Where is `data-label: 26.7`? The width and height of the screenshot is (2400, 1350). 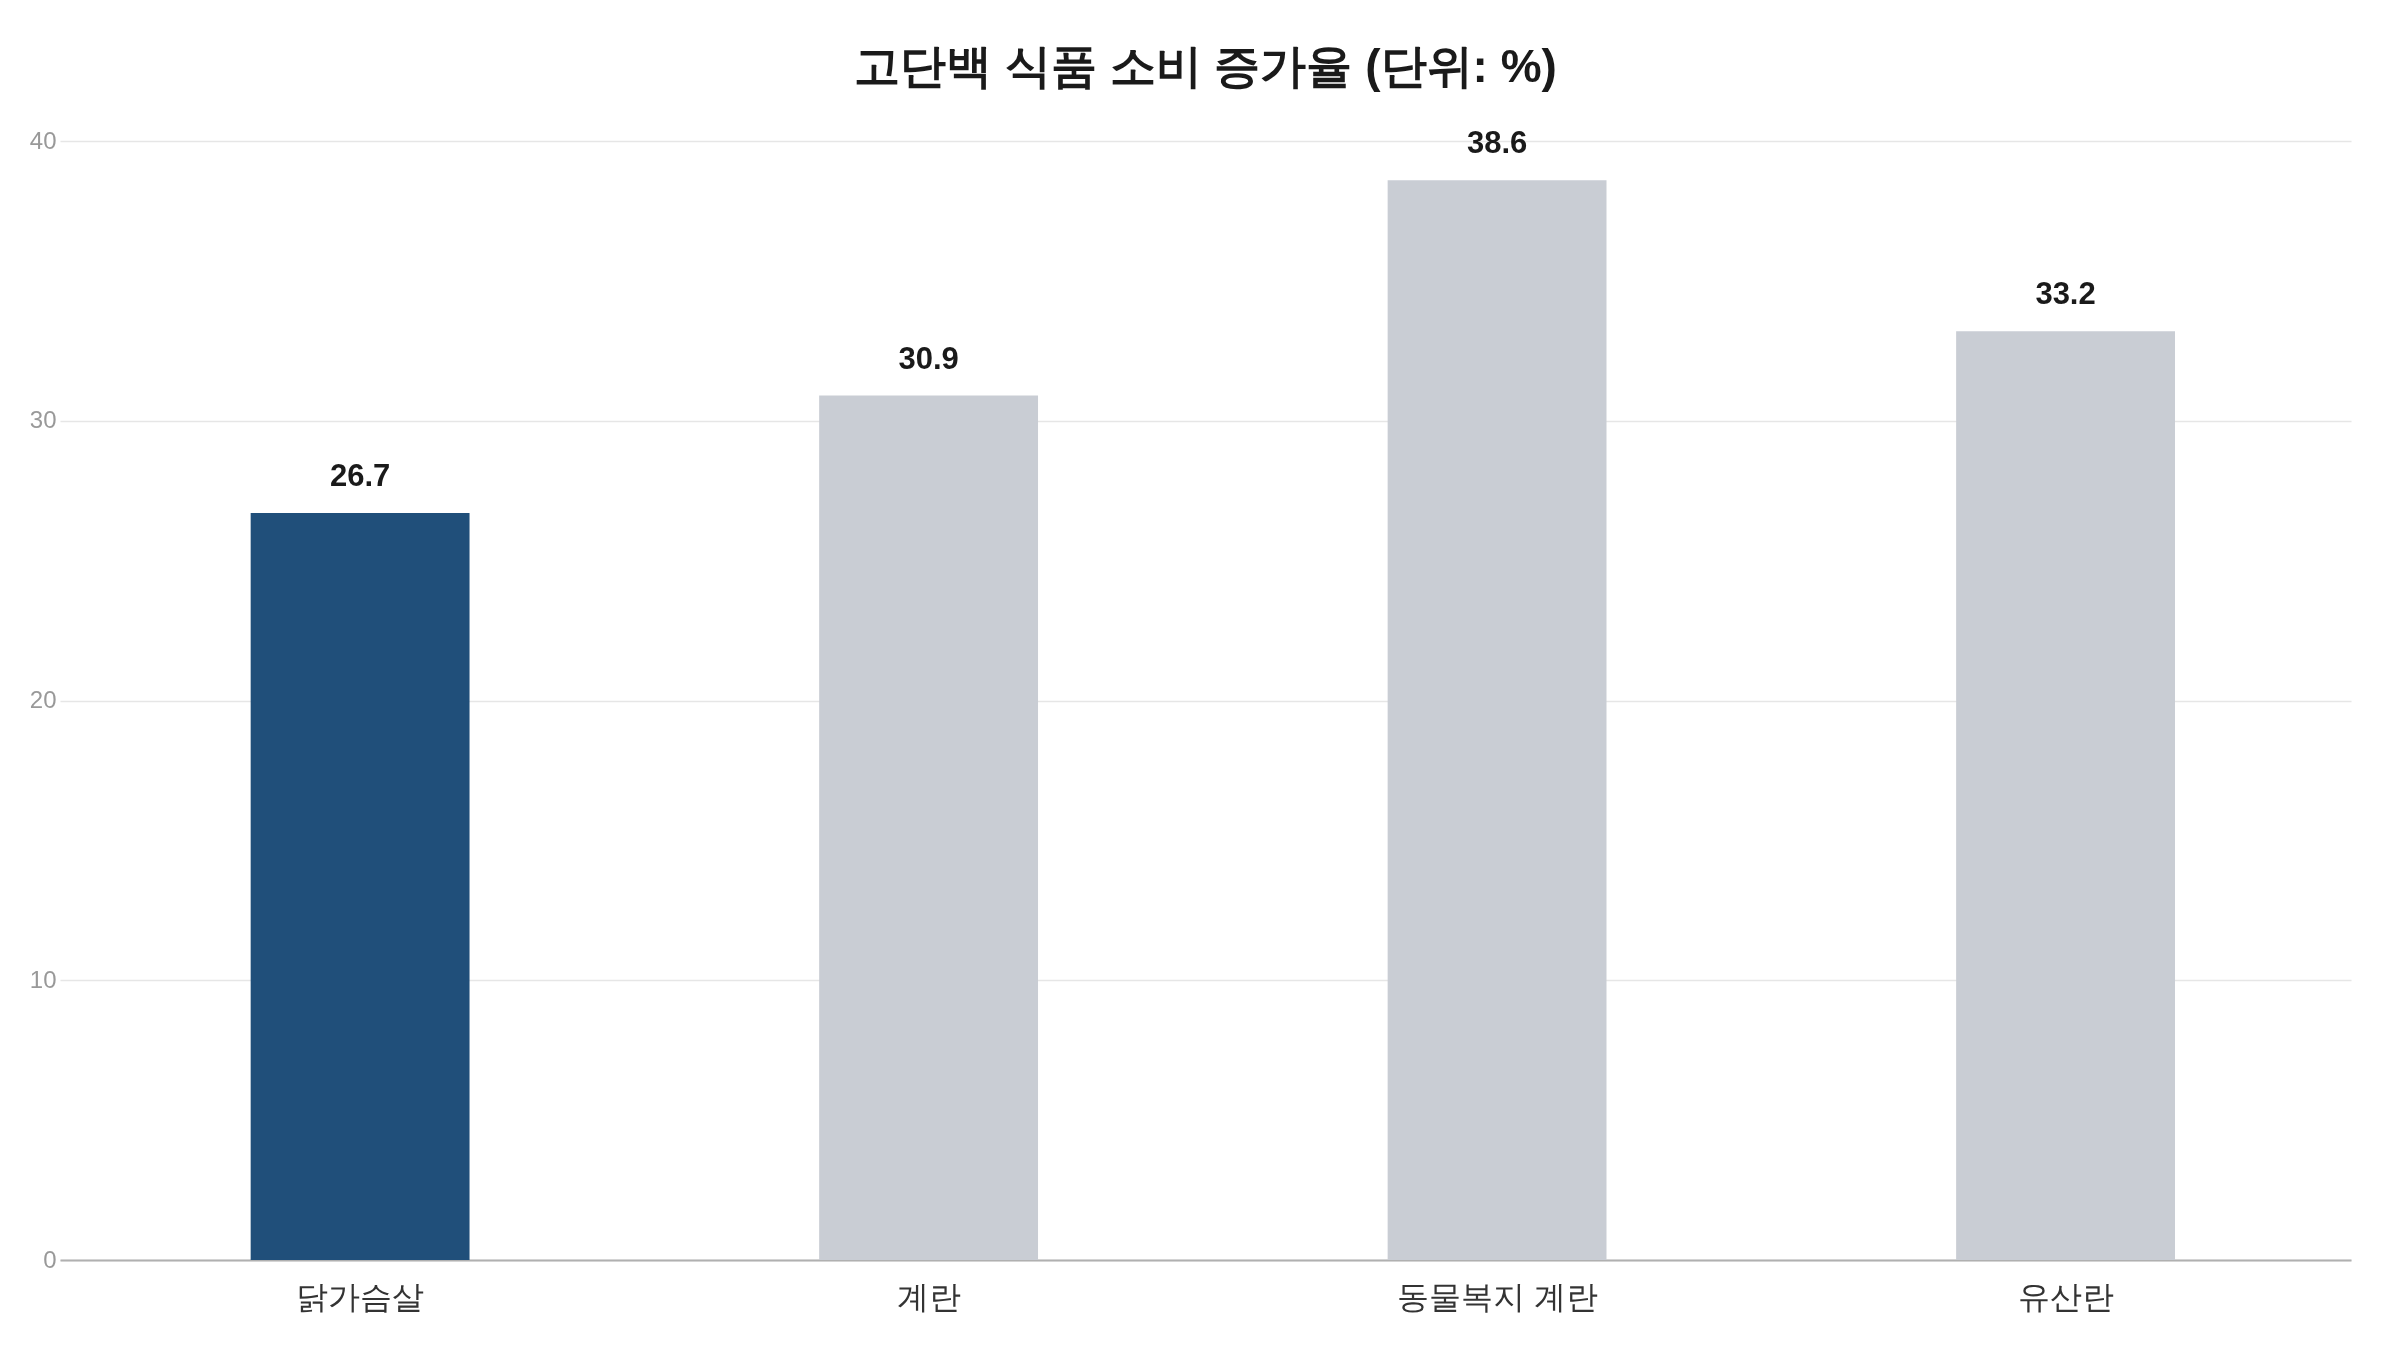 data-label: 26.7 is located at coordinates (360, 476).